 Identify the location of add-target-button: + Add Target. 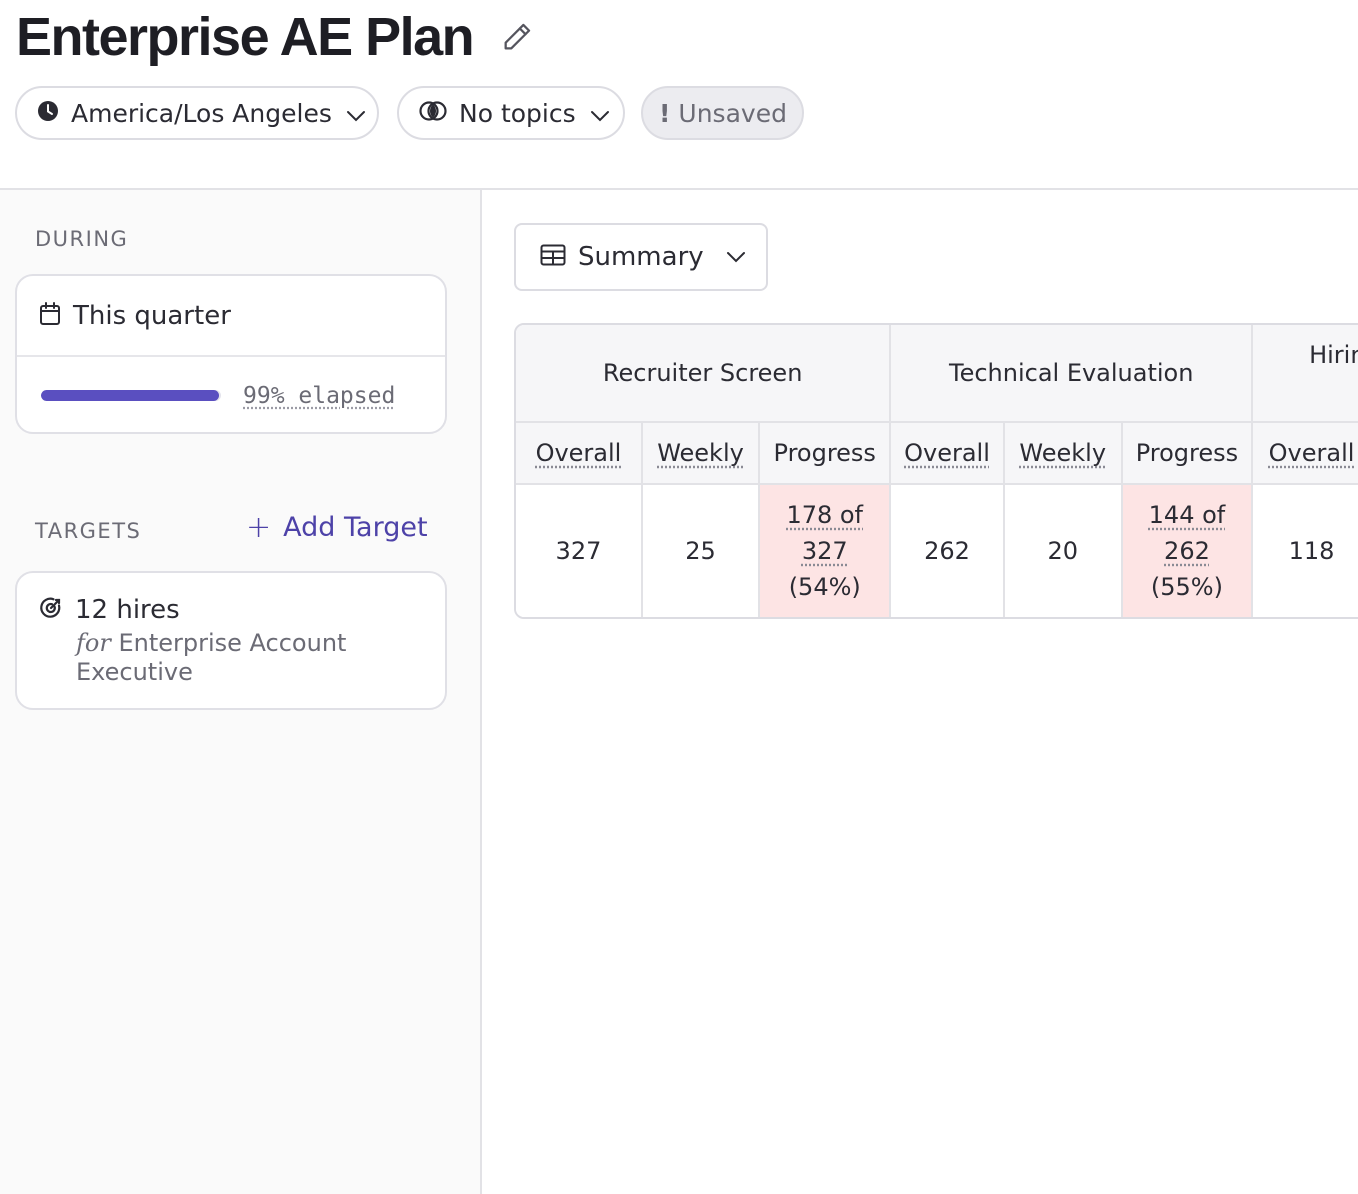
(337, 527).